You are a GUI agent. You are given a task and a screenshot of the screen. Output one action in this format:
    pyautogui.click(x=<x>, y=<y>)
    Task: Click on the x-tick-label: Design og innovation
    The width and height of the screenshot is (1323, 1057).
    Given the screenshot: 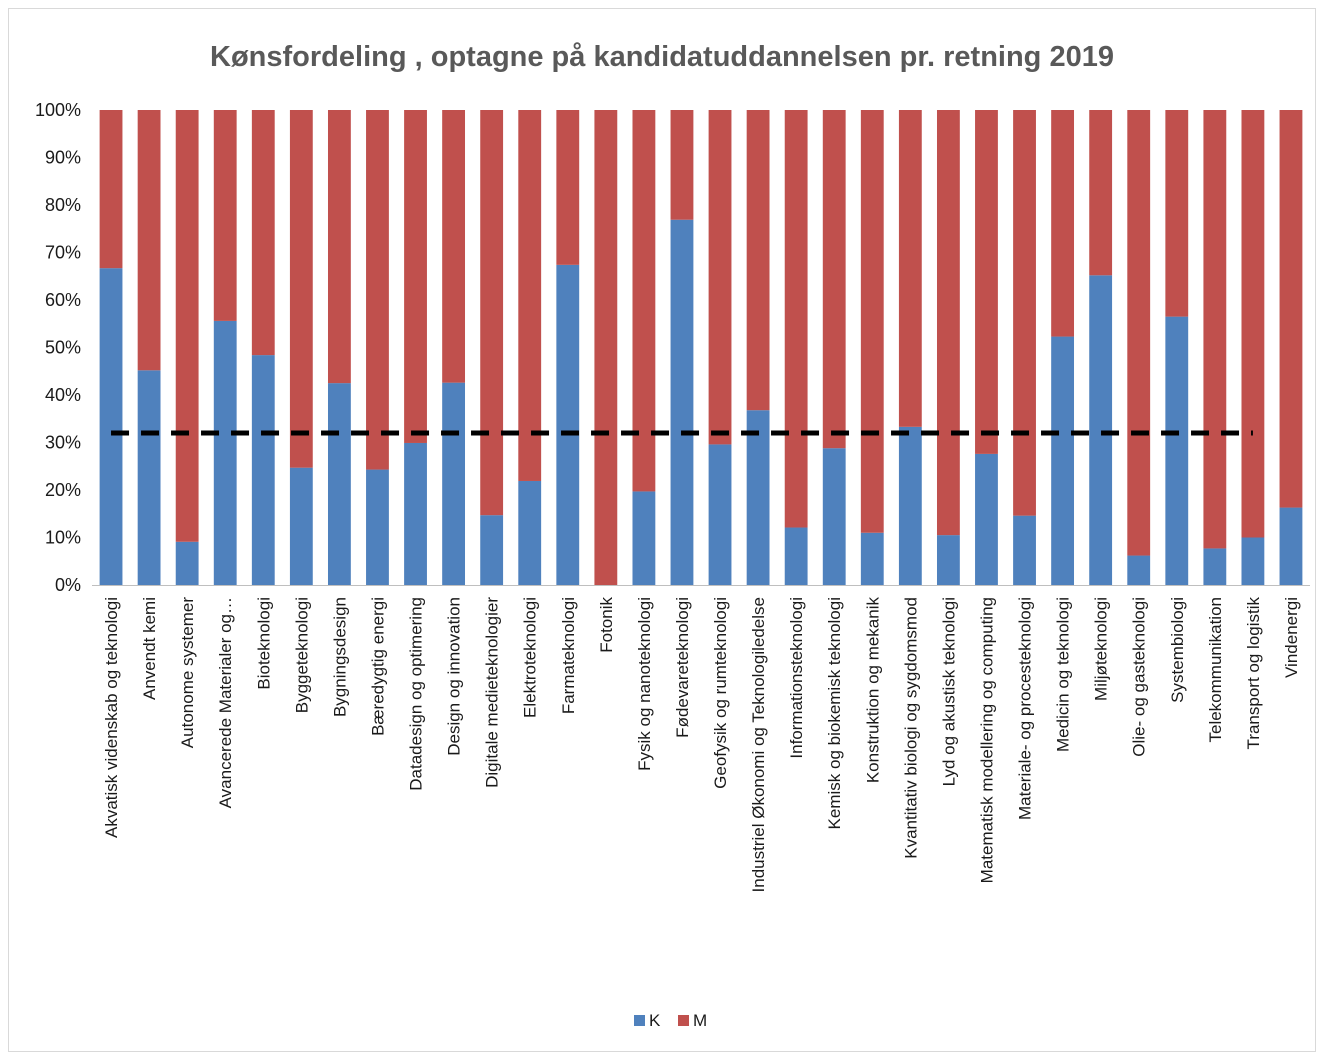 What is the action you would take?
    pyautogui.click(x=454, y=676)
    